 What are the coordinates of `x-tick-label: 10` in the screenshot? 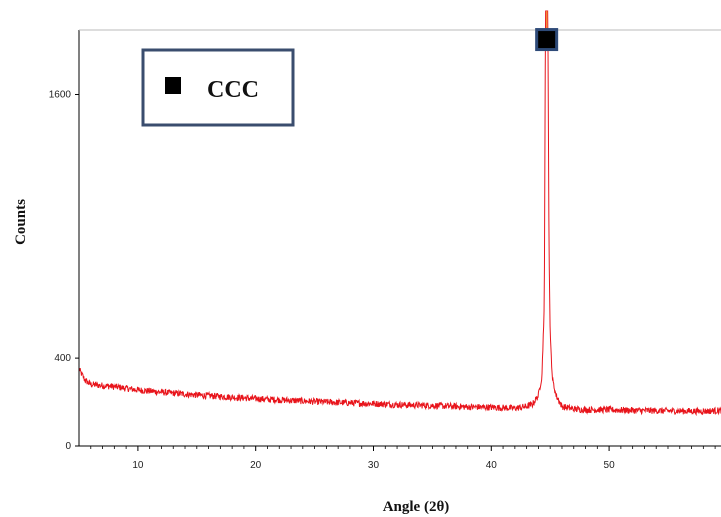 It's located at (138, 465).